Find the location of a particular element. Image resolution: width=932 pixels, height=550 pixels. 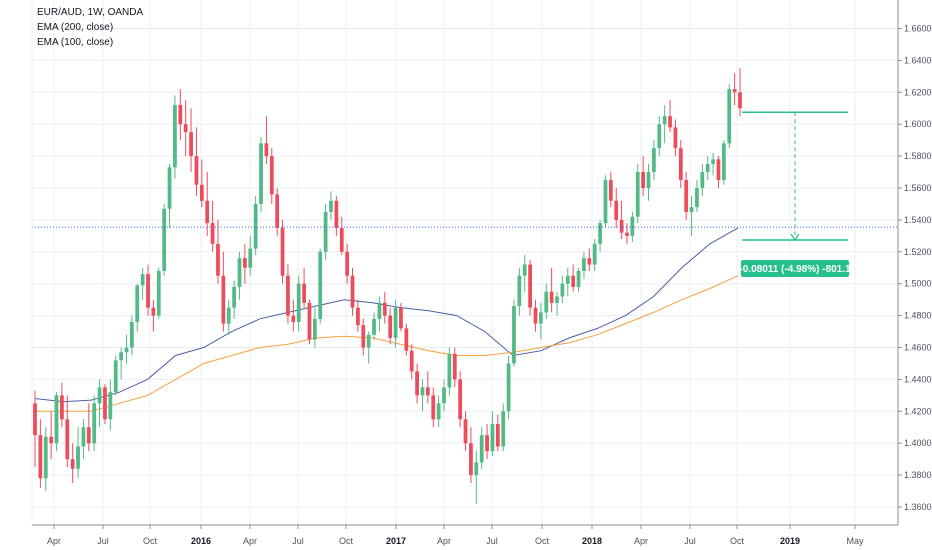

y-tick-label: 1.40000 is located at coordinates (918, 443).